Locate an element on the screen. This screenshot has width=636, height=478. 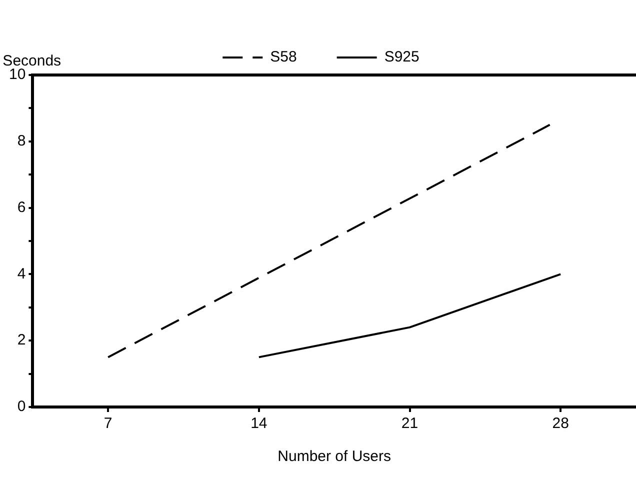
x-tick-label: 21 is located at coordinates (409, 423).